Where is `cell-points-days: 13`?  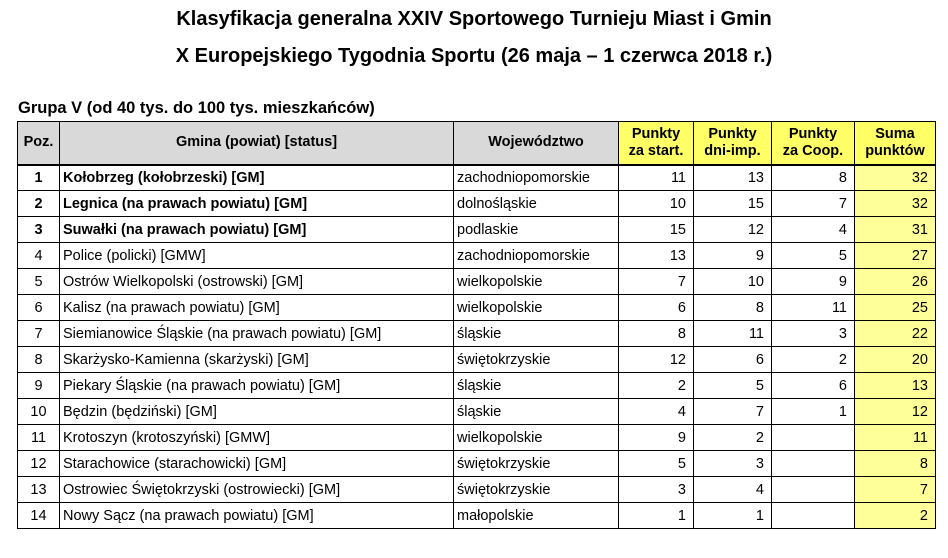
cell-points-days: 13 is located at coordinates (732, 177).